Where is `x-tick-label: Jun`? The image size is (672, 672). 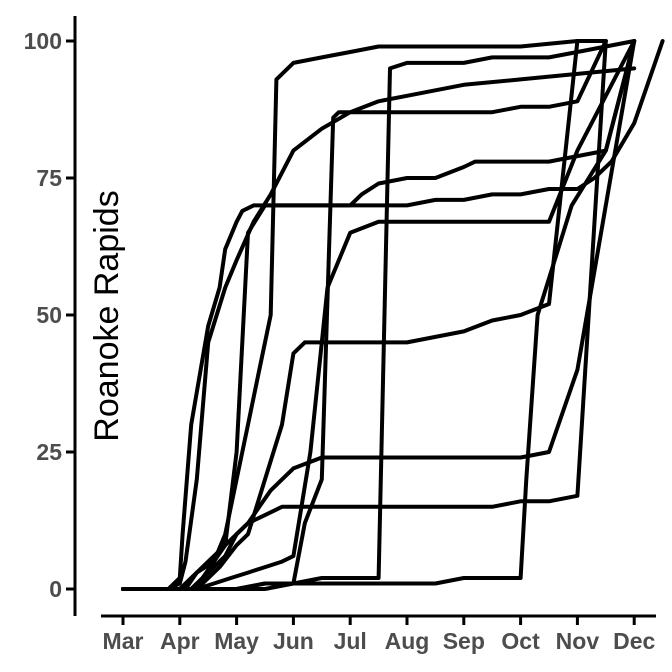 x-tick-label: Jun is located at coordinates (293, 641).